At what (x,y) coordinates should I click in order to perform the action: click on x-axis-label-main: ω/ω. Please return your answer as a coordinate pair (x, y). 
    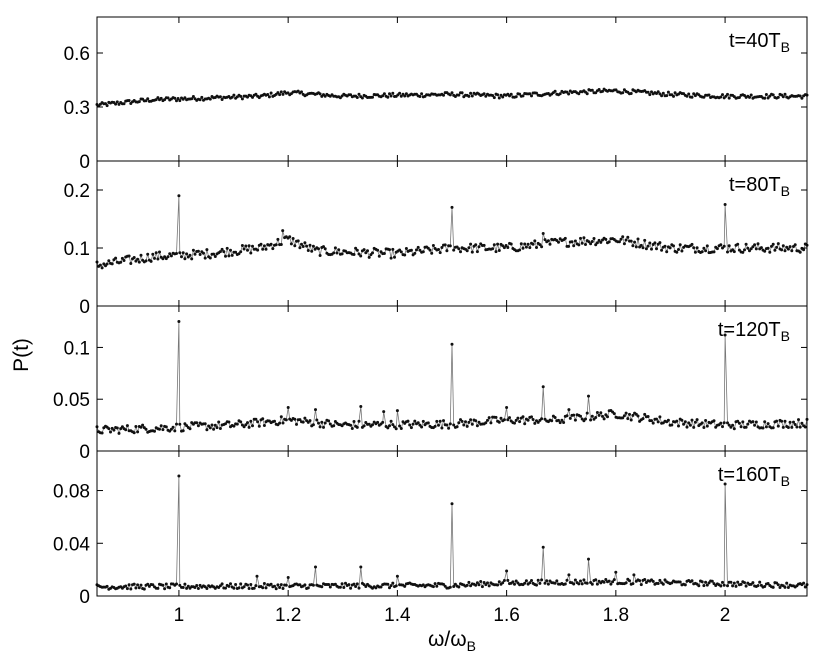
    Looking at the image, I should click on (447, 639).